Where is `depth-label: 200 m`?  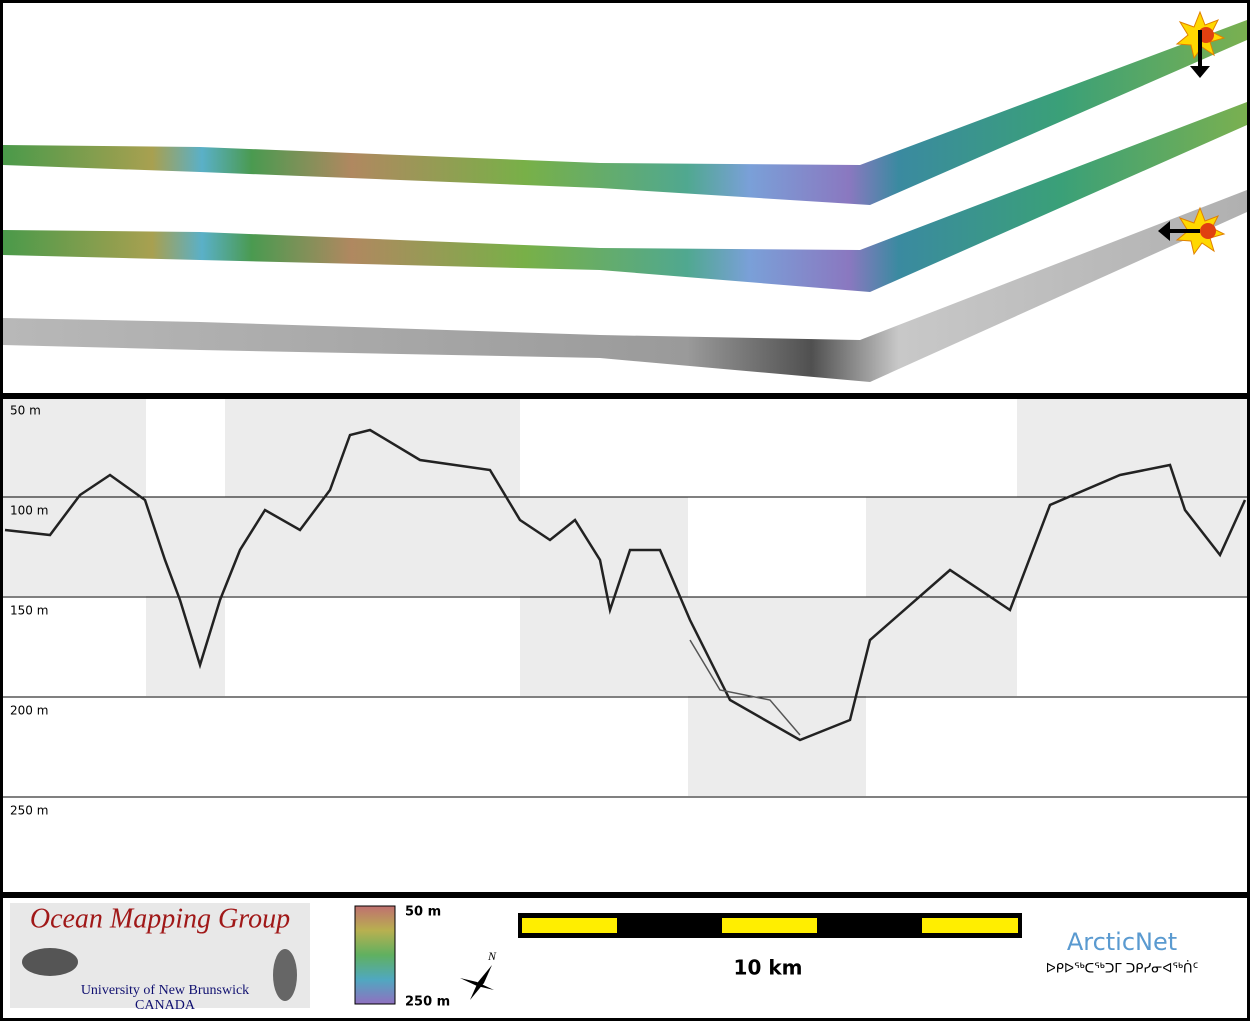
depth-label: 200 m is located at coordinates (29, 711).